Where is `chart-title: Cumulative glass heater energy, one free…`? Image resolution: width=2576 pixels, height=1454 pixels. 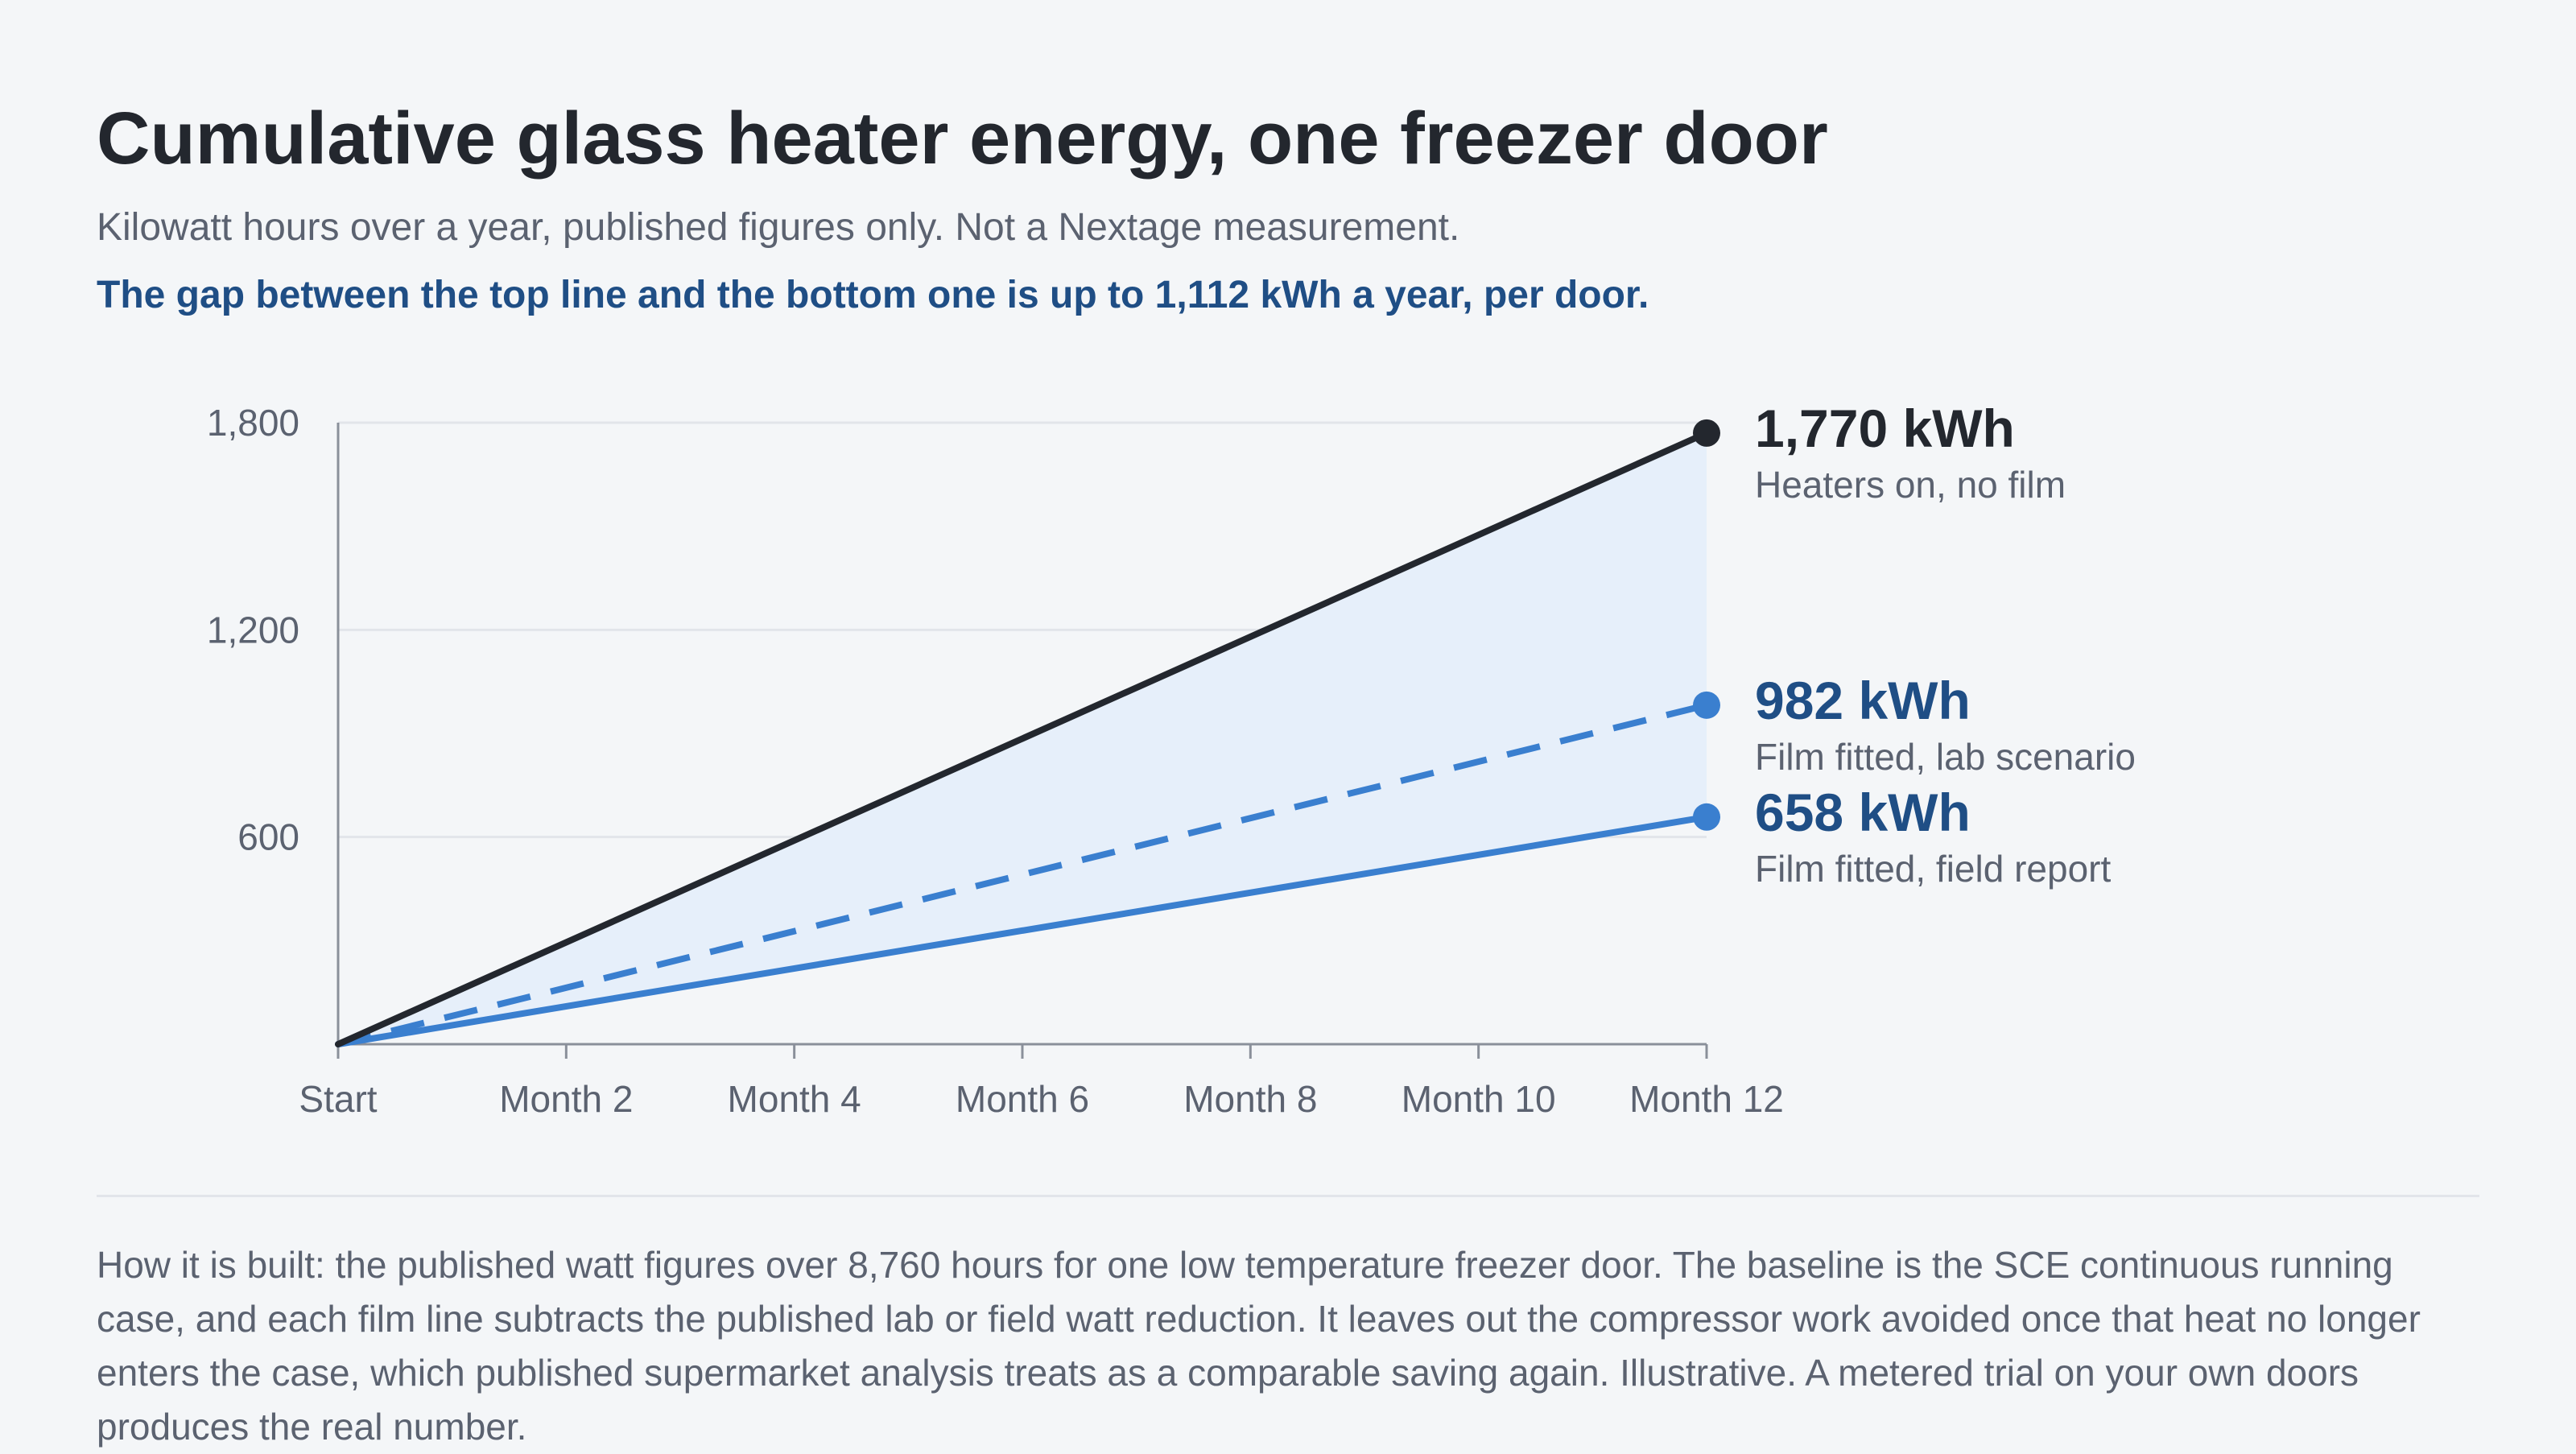 chart-title: Cumulative glass heater energy, one free… is located at coordinates (962, 138).